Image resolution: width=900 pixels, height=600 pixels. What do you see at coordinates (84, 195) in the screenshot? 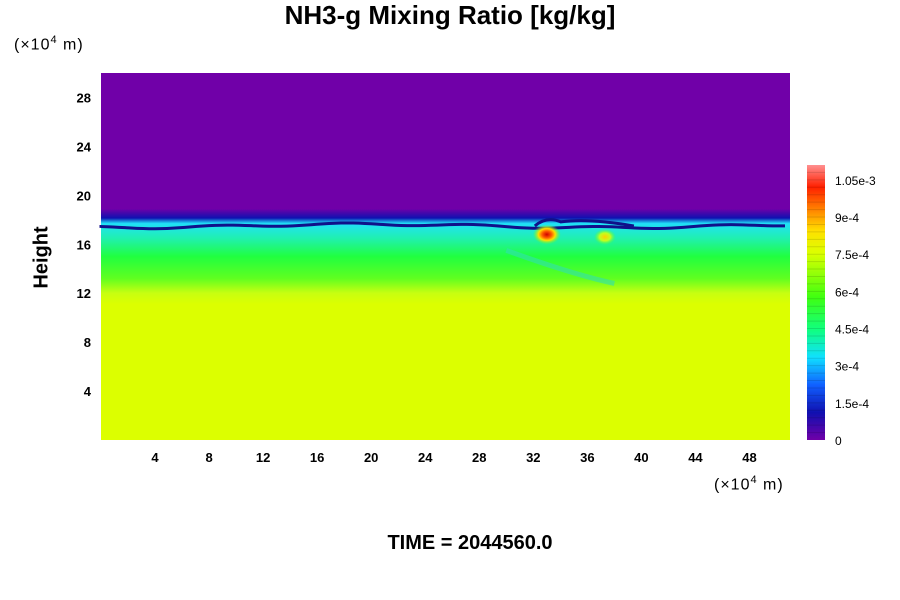
I see `y-tick-label: 20` at bounding box center [84, 195].